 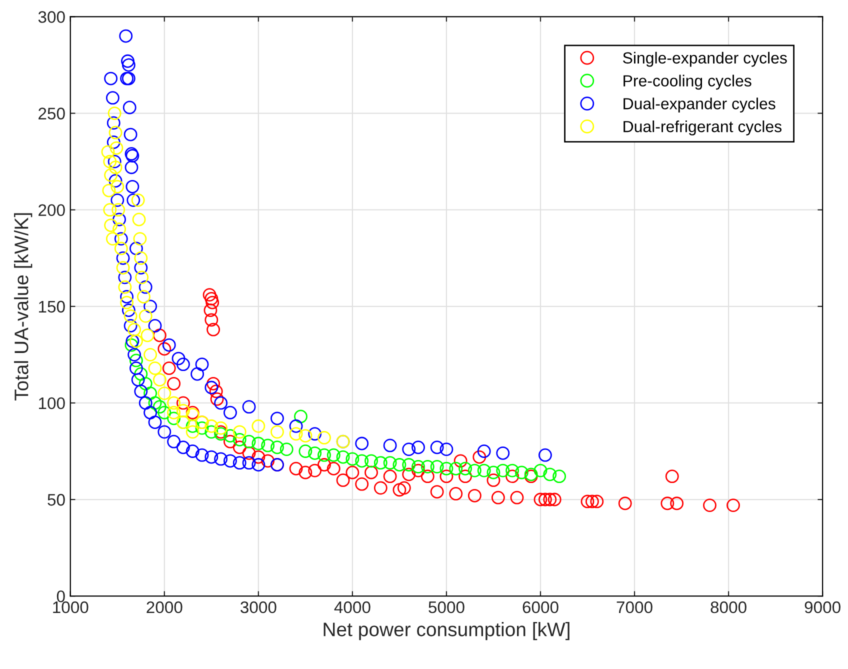 What do you see at coordinates (258, 607) in the screenshot?
I see `x-tick-label: 3000` at bounding box center [258, 607].